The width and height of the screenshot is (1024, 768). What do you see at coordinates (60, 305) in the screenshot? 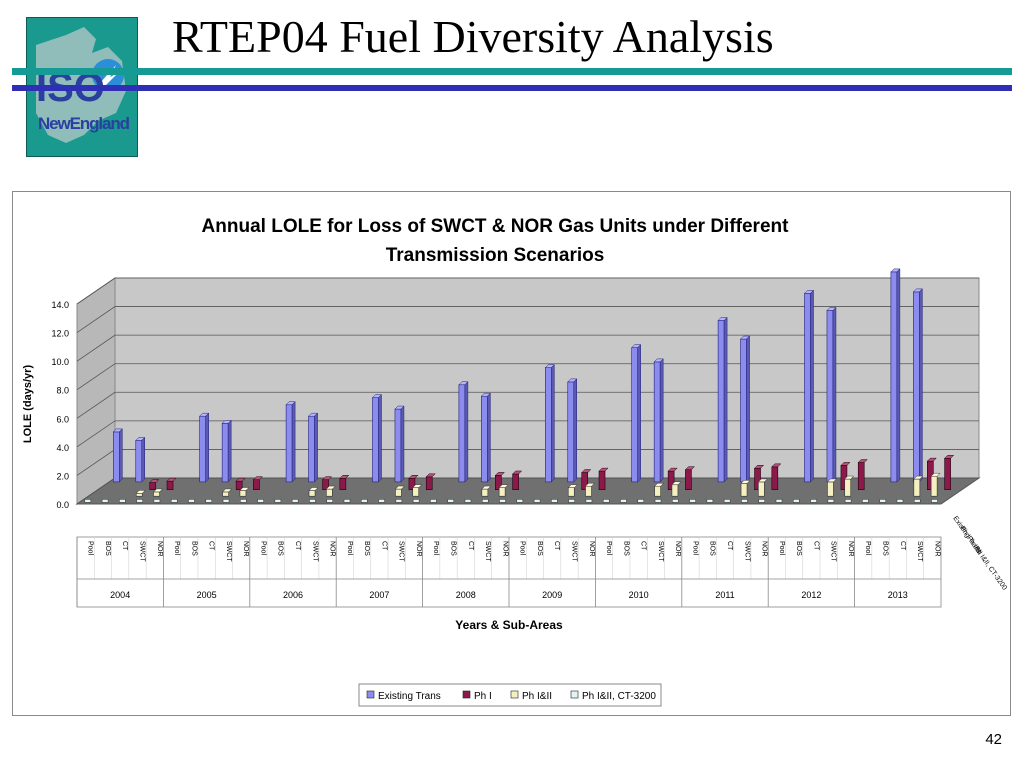
I see `y-tick-label: 14.0` at bounding box center [60, 305].